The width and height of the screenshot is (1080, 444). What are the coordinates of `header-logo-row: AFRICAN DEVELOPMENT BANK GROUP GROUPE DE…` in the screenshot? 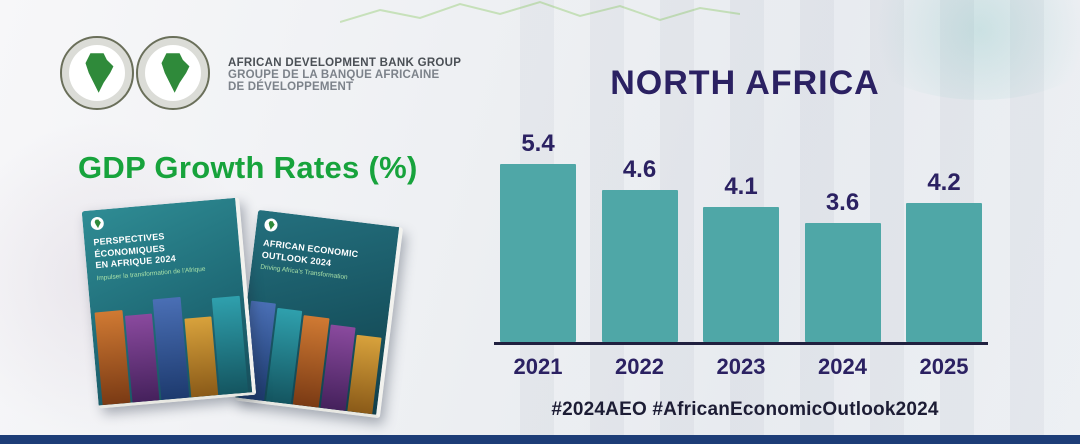 It's located at (260, 73).